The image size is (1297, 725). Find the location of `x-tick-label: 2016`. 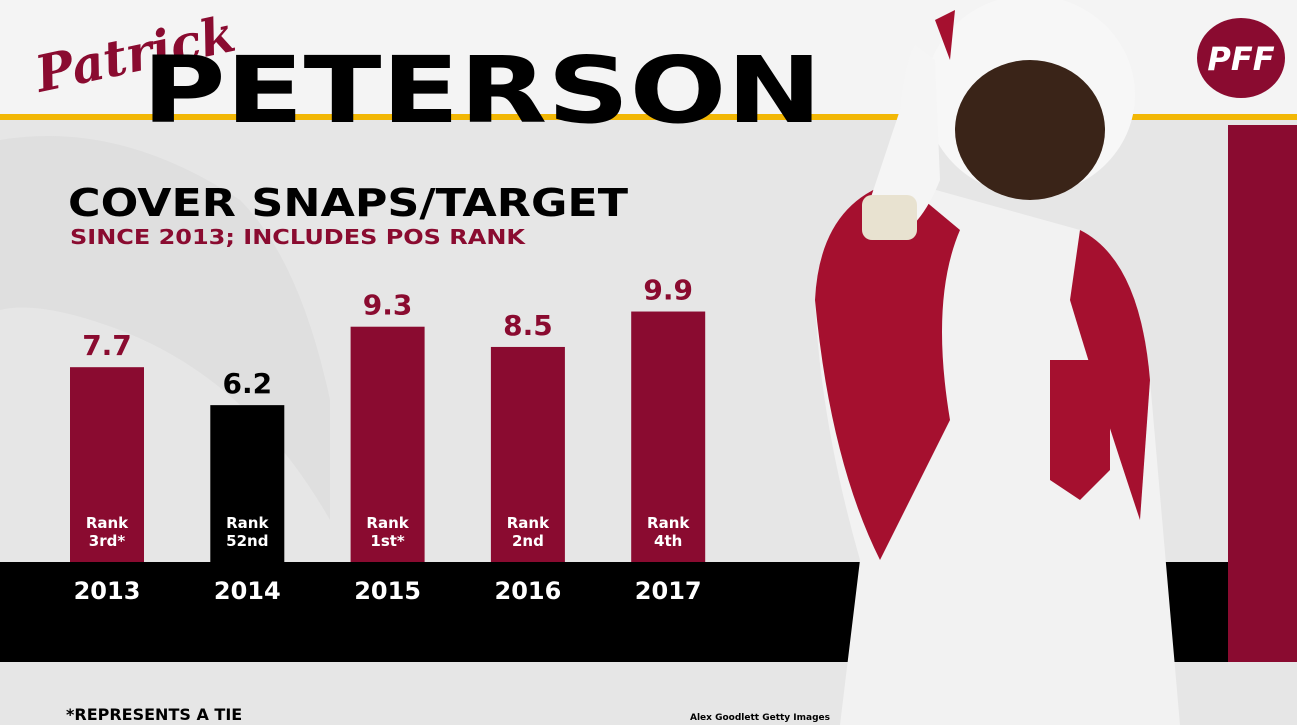

x-tick-label: 2016 is located at coordinates (528, 591).